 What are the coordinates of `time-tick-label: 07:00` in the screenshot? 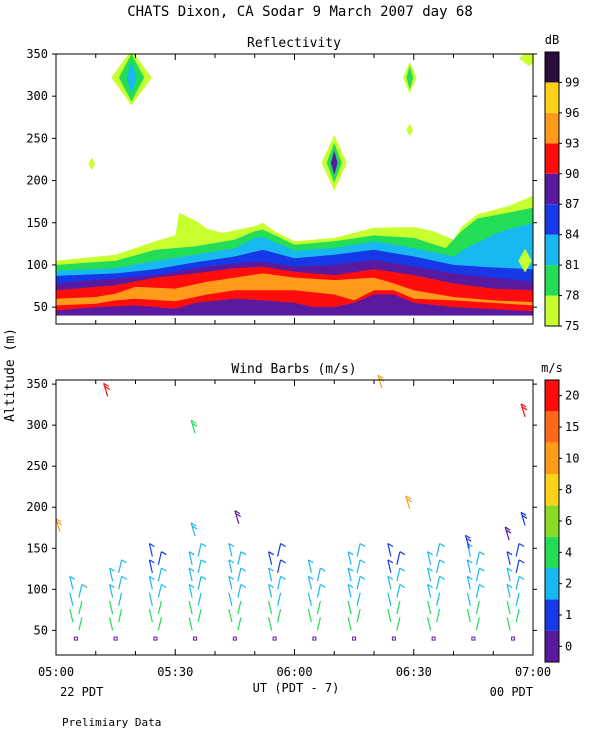 It's located at (533, 672).